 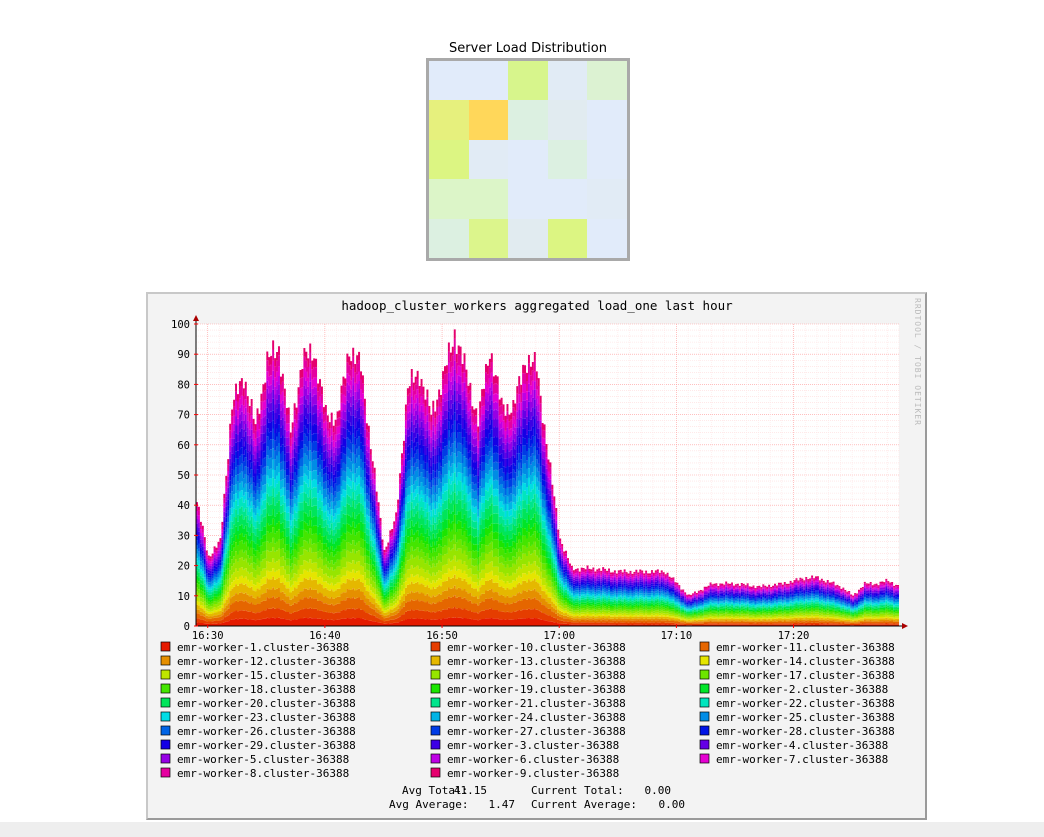 What do you see at coordinates (258, 731) in the screenshot?
I see `legend-item: emr-worker-26.cluster-36388` at bounding box center [258, 731].